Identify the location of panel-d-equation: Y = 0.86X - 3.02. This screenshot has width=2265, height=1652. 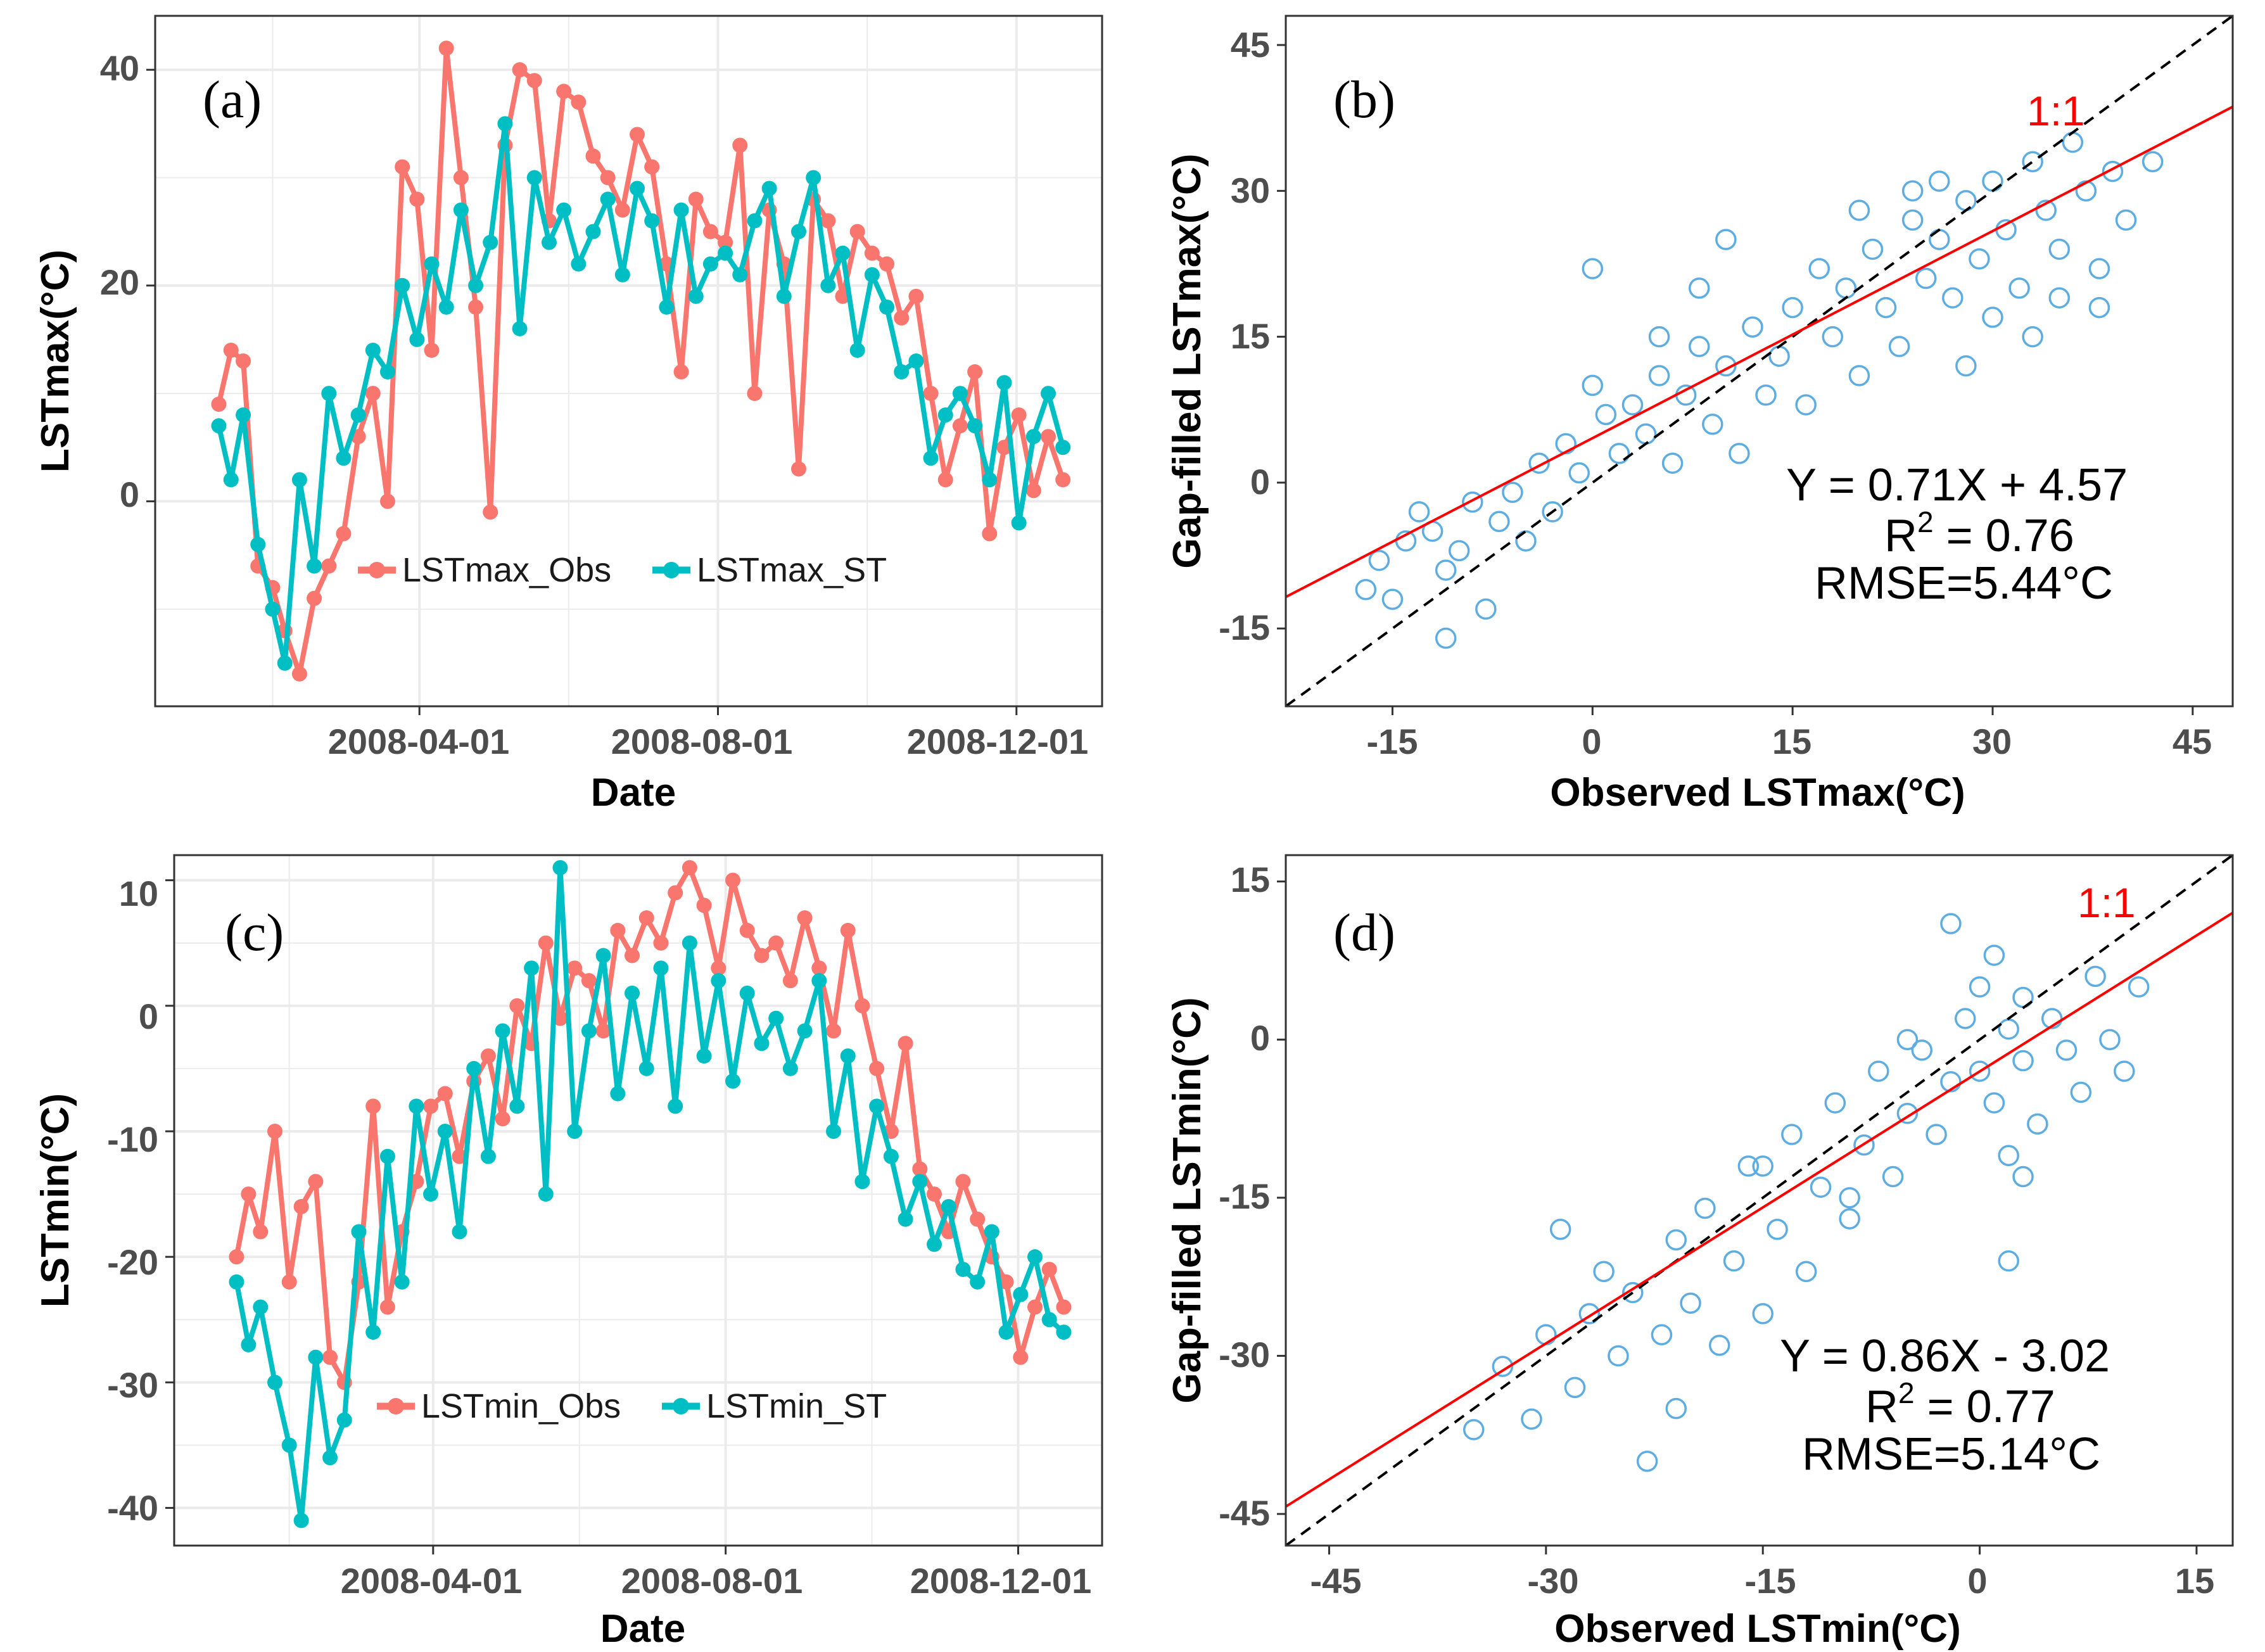
(1945, 1356).